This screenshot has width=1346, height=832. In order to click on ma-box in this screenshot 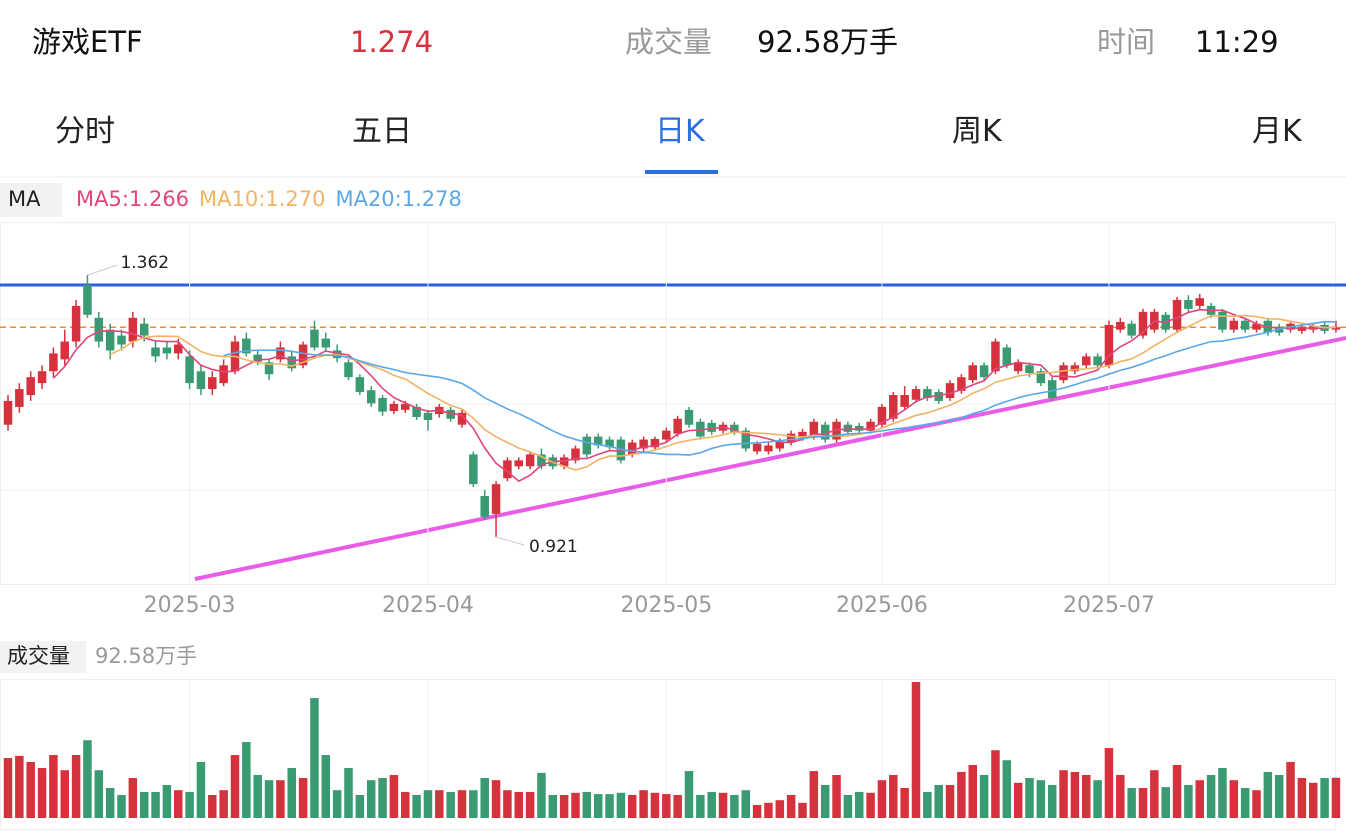, I will do `click(31, 200)`.